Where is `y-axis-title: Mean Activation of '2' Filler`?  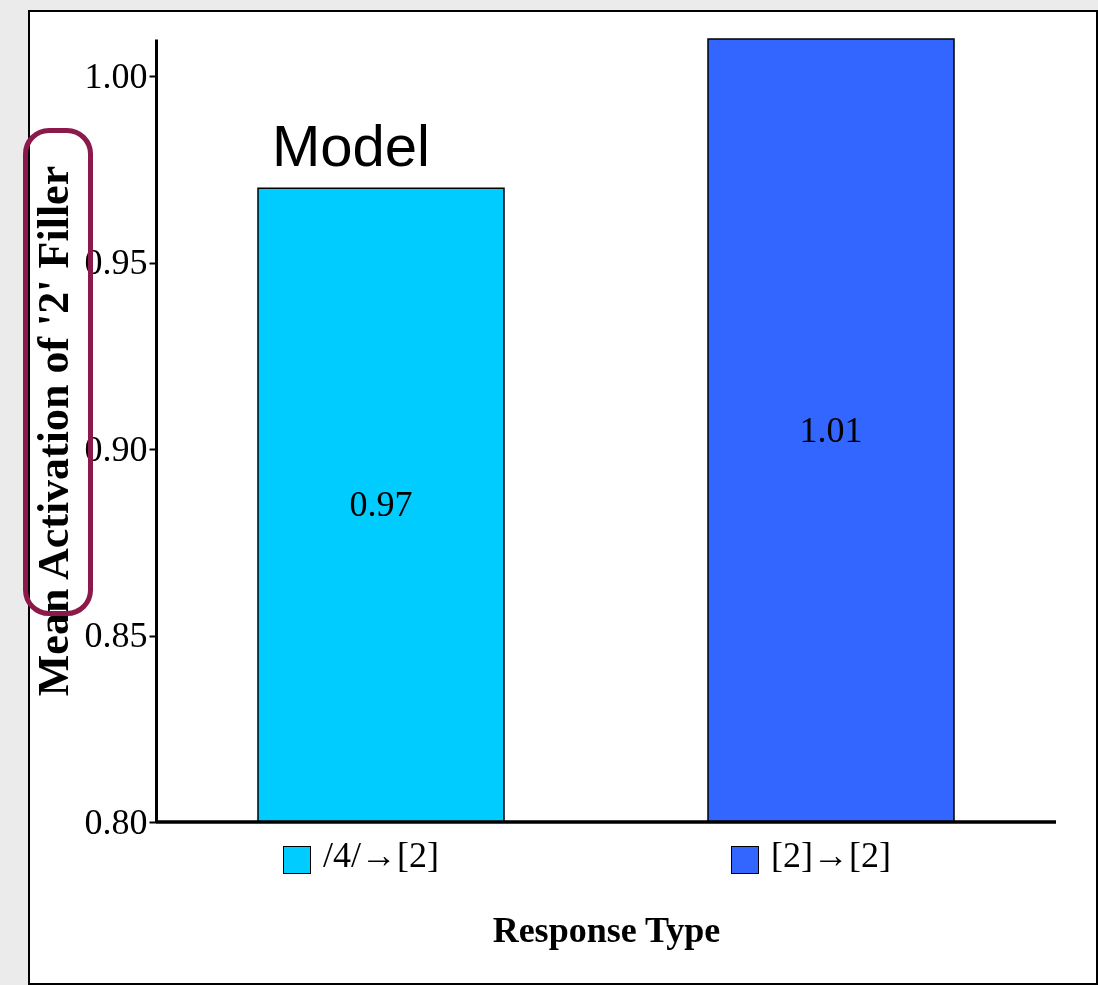 y-axis-title: Mean Activation of '2' Filler is located at coordinates (53, 431).